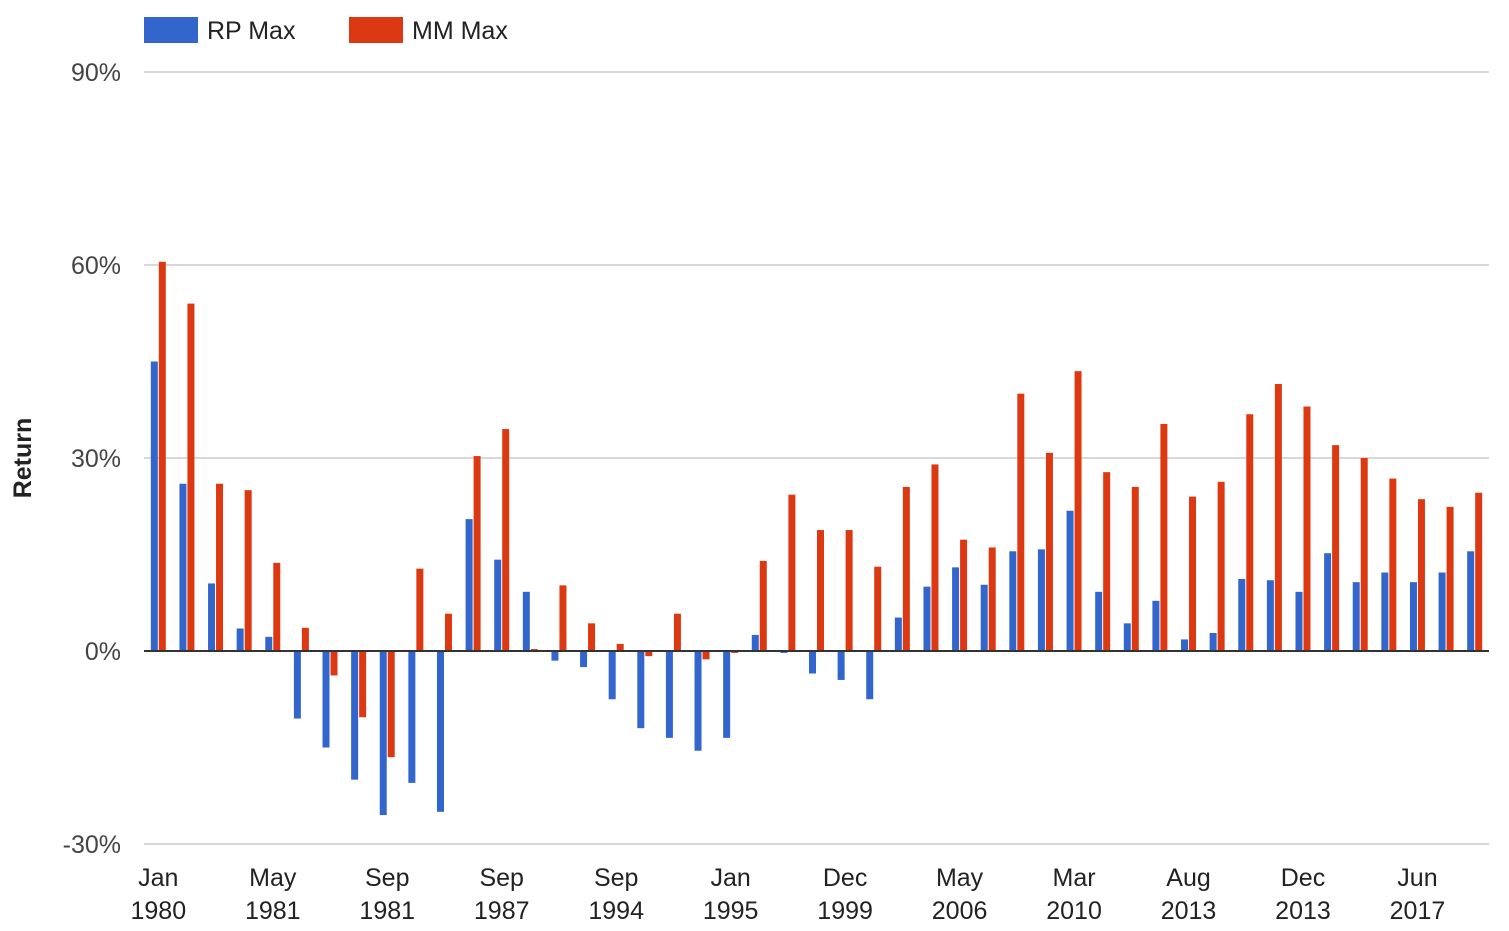 Image resolution: width=1509 pixels, height=931 pixels. I want to click on legend: RP Max MM Max, so click(326, 31).